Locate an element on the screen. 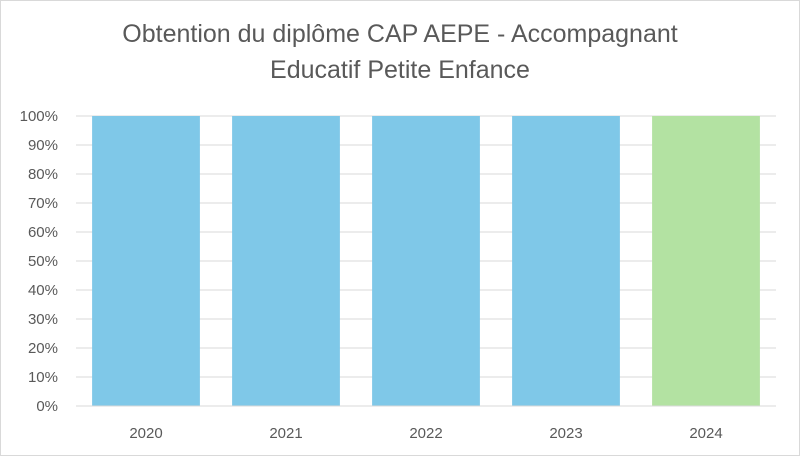 This screenshot has height=456, width=800. y-tick-labels: 0% 10% 20% 30% 40% 50% 60% 70% 80% 90% 100% is located at coordinates (39, 261).